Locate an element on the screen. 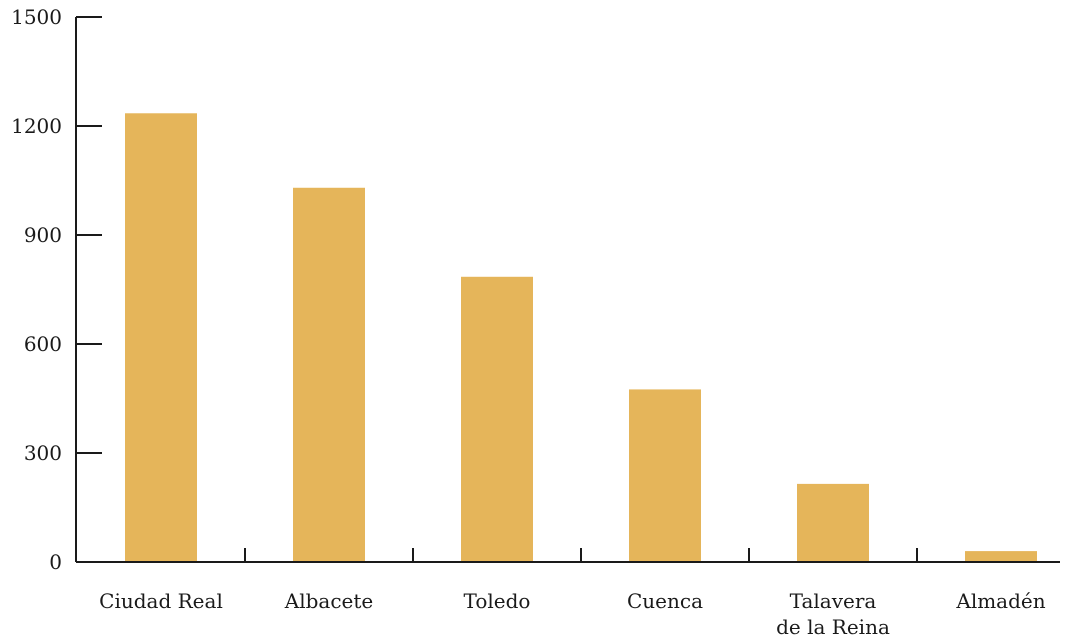 The width and height of the screenshot is (1074, 636). y-tick-label: 900 is located at coordinates (43, 235).